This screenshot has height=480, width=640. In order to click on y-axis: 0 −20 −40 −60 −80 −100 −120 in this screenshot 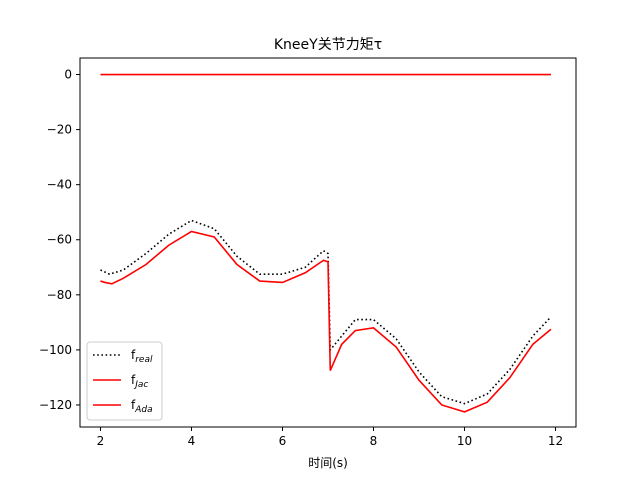, I will do `click(59, 240)`.